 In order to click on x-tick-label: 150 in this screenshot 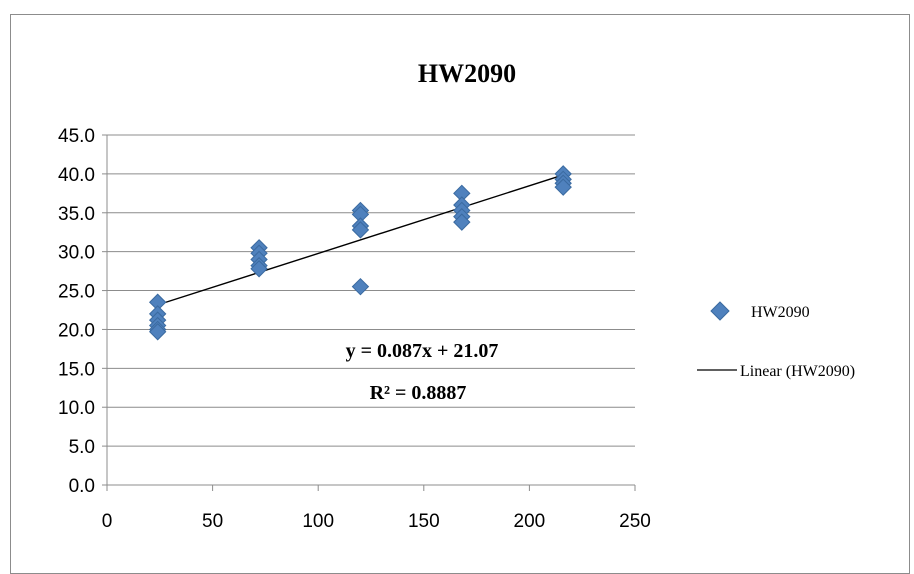, I will do `click(424, 521)`.